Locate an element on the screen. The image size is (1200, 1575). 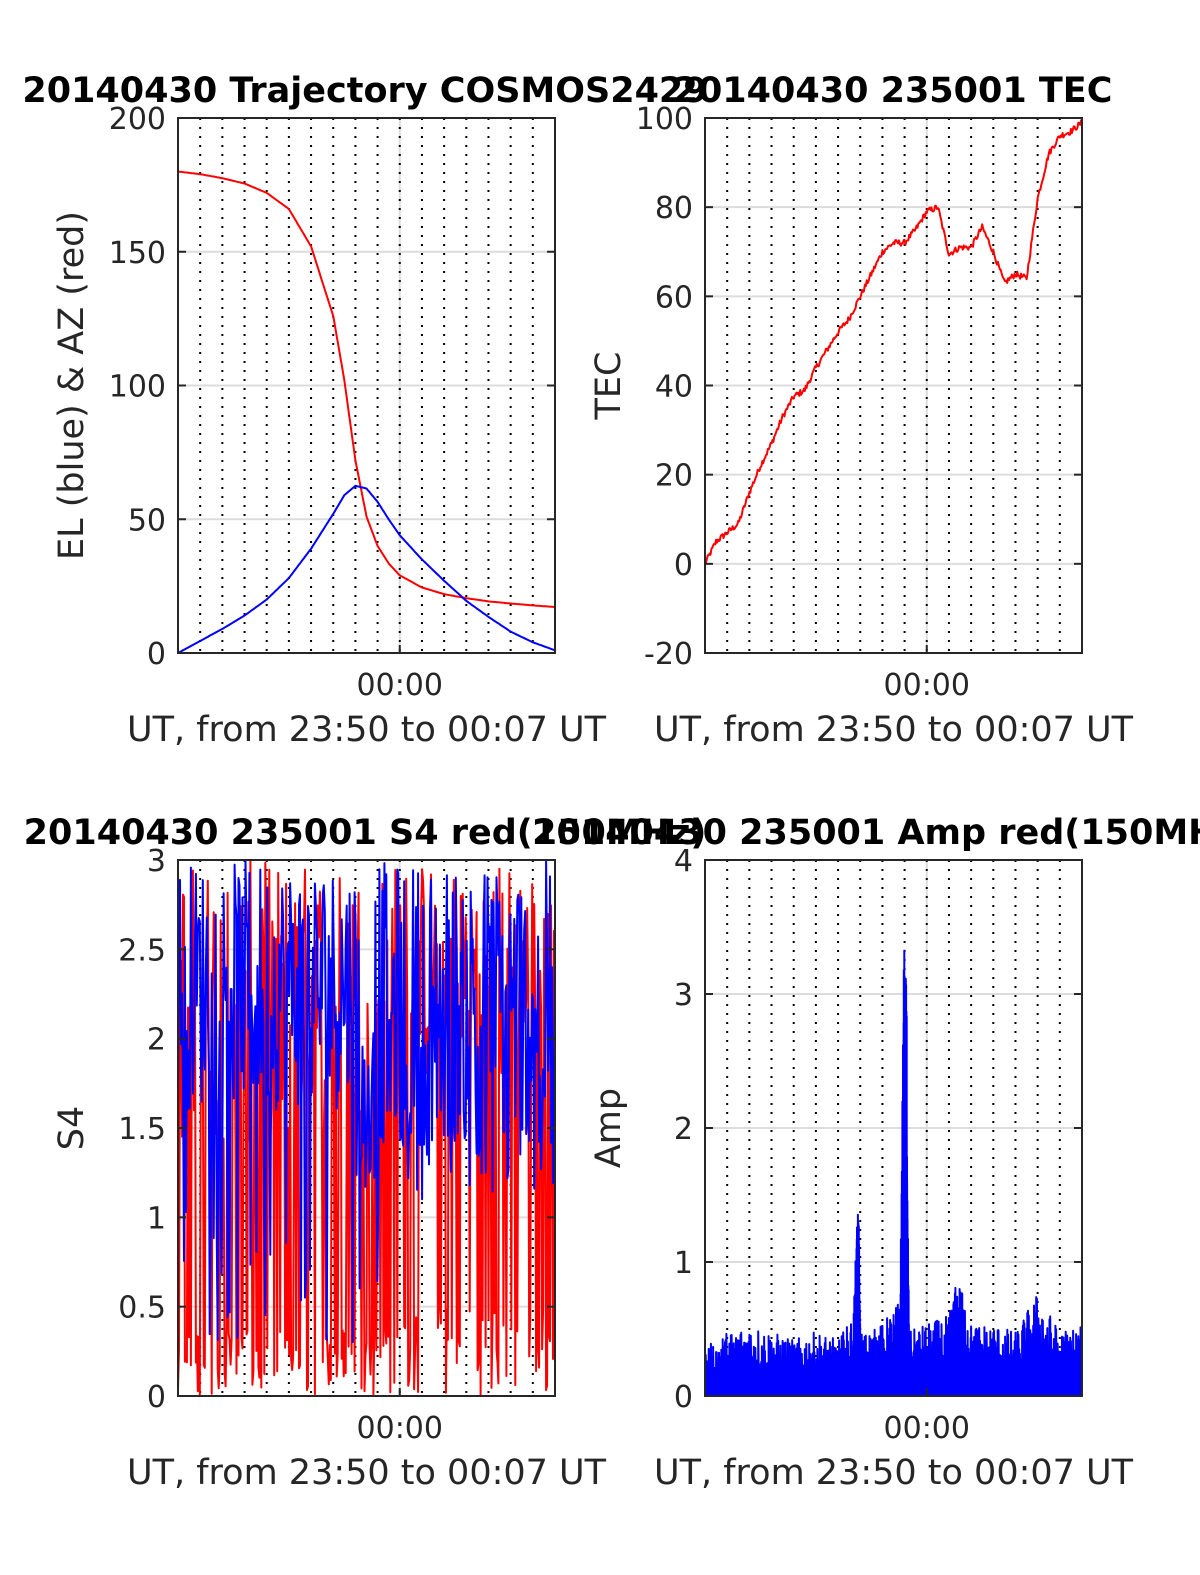
chart-title: 20140430 235001 Amp red(150MHz) is located at coordinates (866, 833).